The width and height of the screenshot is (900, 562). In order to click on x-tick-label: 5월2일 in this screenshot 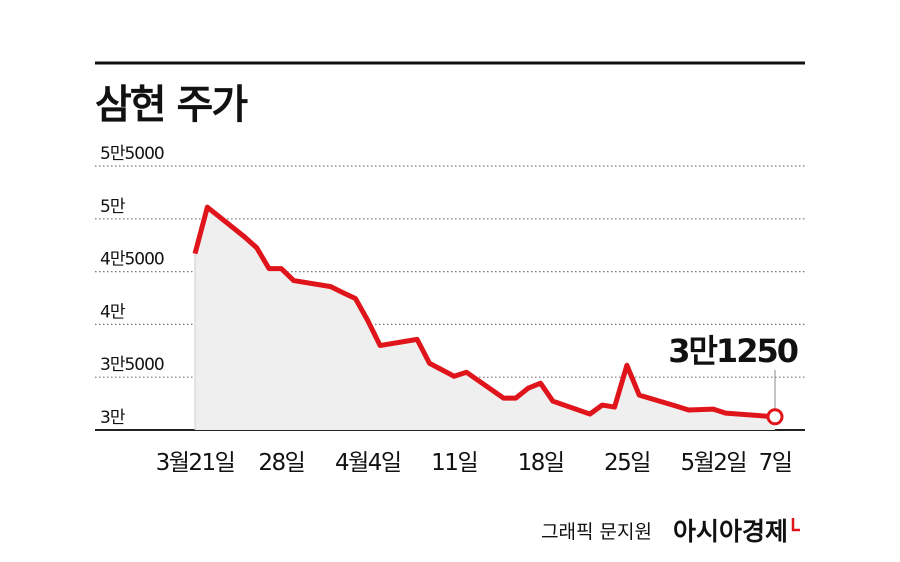, I will do `click(714, 463)`.